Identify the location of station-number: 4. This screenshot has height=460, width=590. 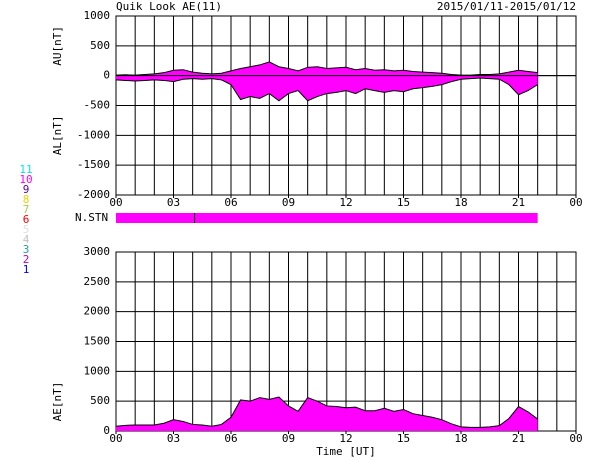
(26, 239).